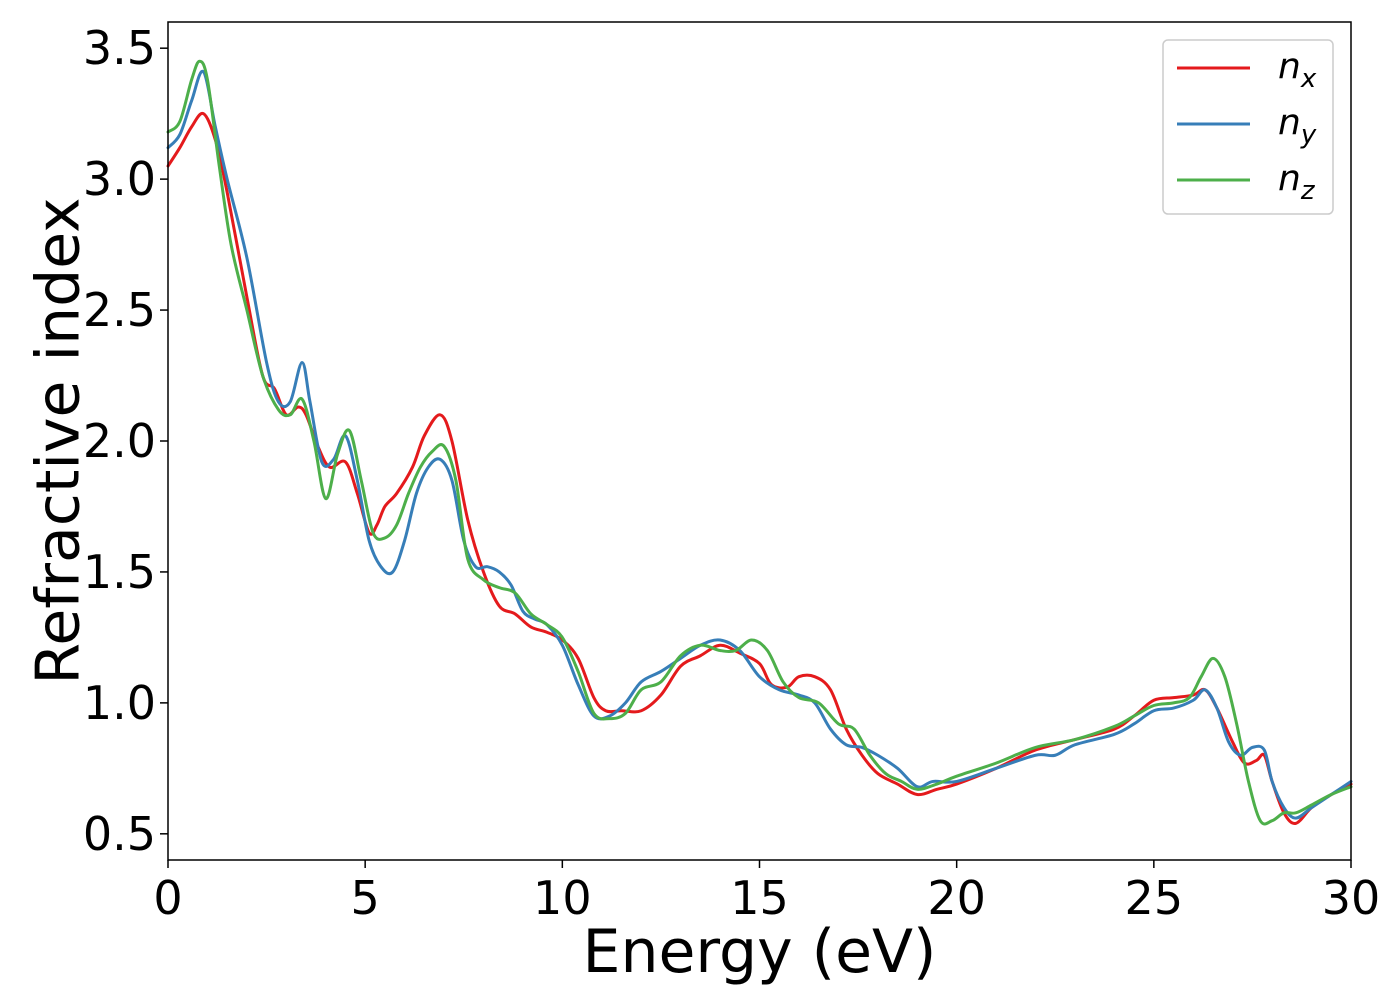 The image size is (1400, 1000). Describe the element at coordinates (1154, 898) in the screenshot. I see `x-tick-label: 25` at that location.